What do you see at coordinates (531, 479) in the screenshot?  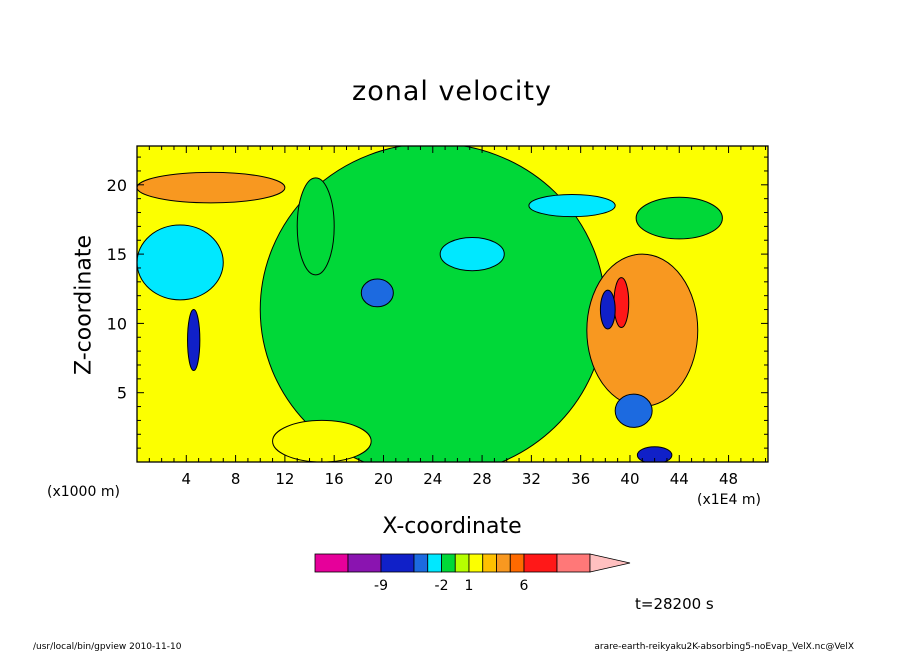 I see `x-tick-label: 32` at bounding box center [531, 479].